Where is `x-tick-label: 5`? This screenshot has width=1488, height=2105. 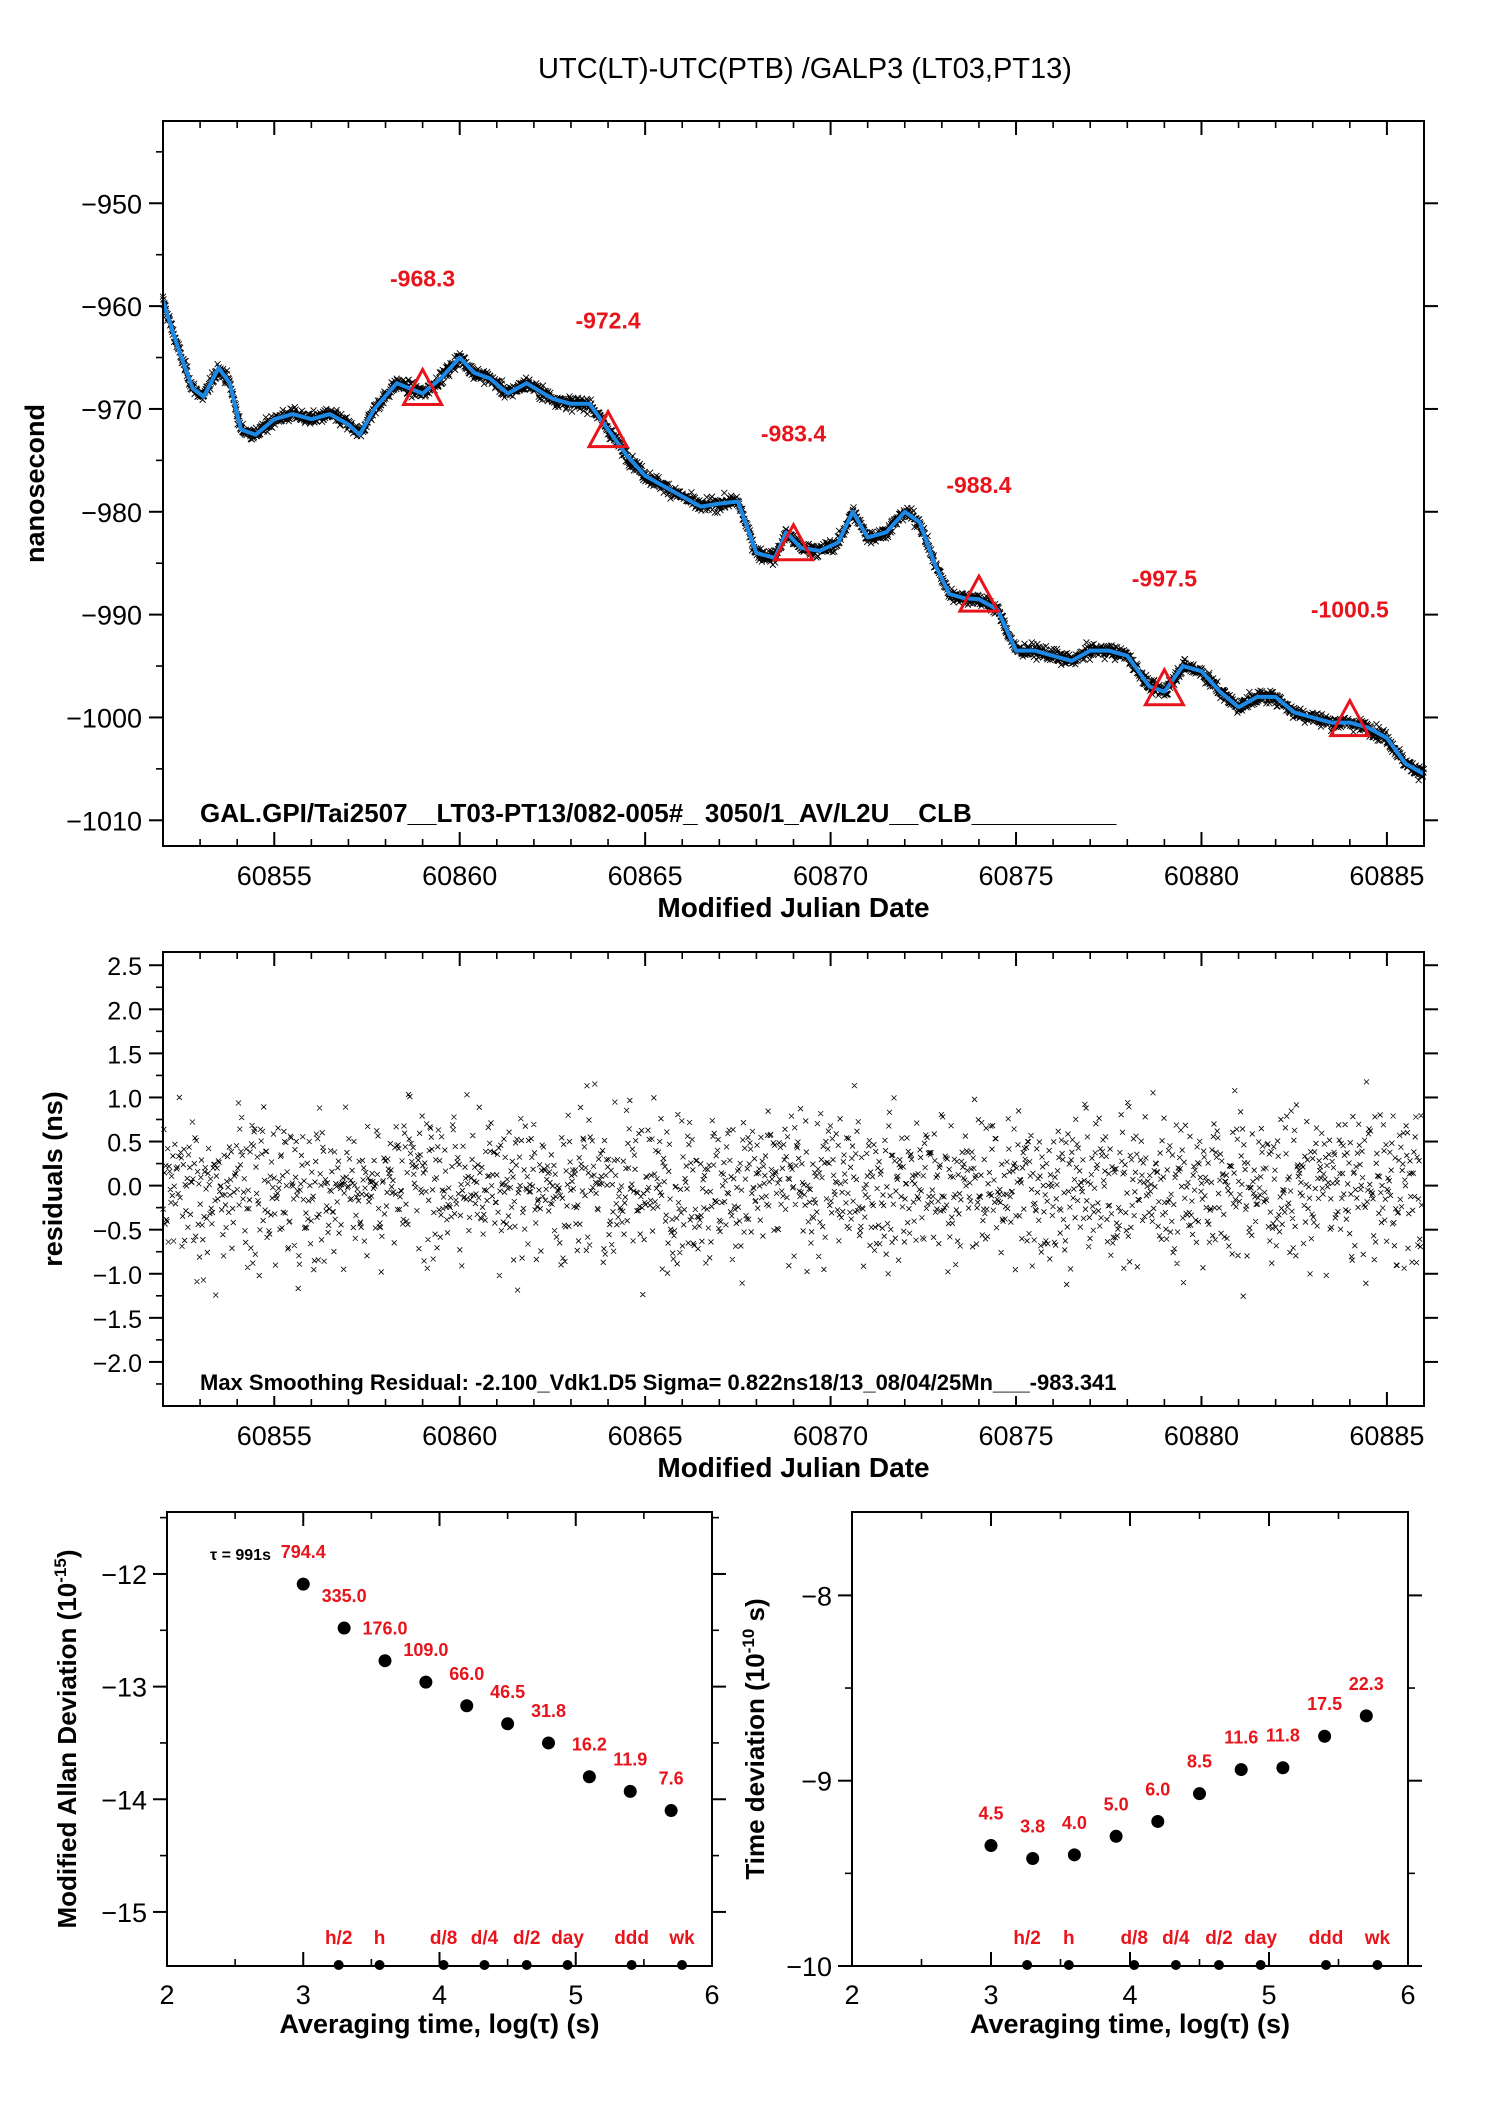 x-tick-label: 5 is located at coordinates (575, 1995).